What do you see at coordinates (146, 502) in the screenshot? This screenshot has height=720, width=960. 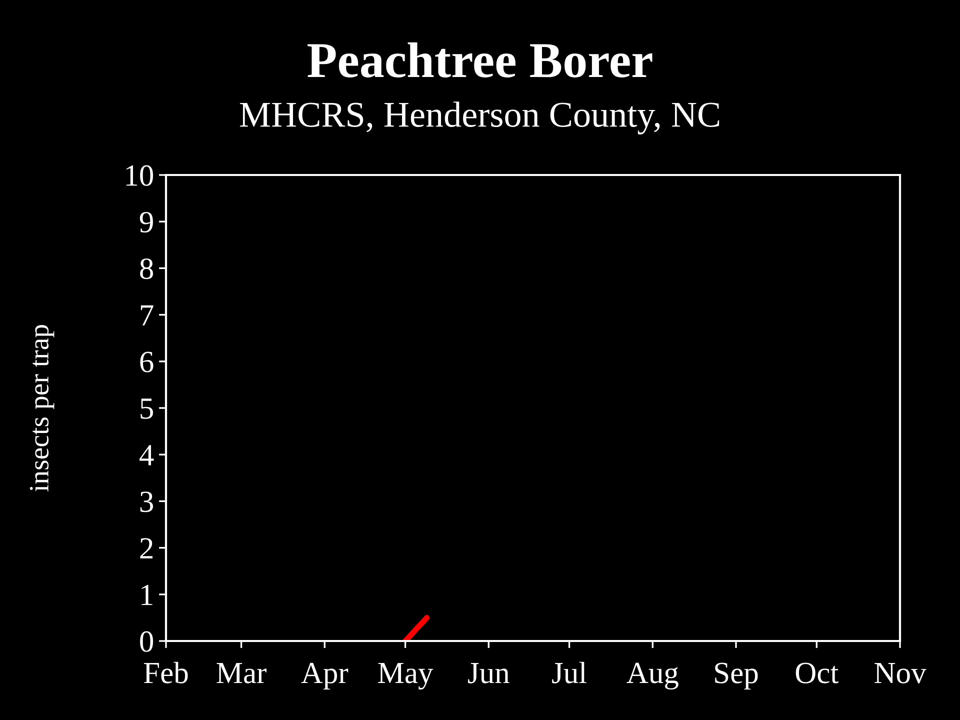 I see `y-tick-label: 3` at bounding box center [146, 502].